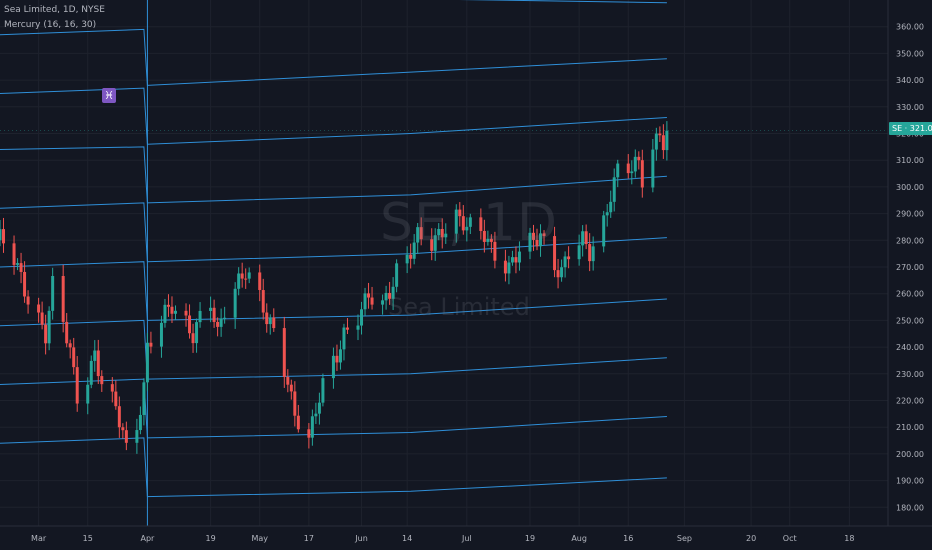  I want to click on band-top, so click(563, 2).